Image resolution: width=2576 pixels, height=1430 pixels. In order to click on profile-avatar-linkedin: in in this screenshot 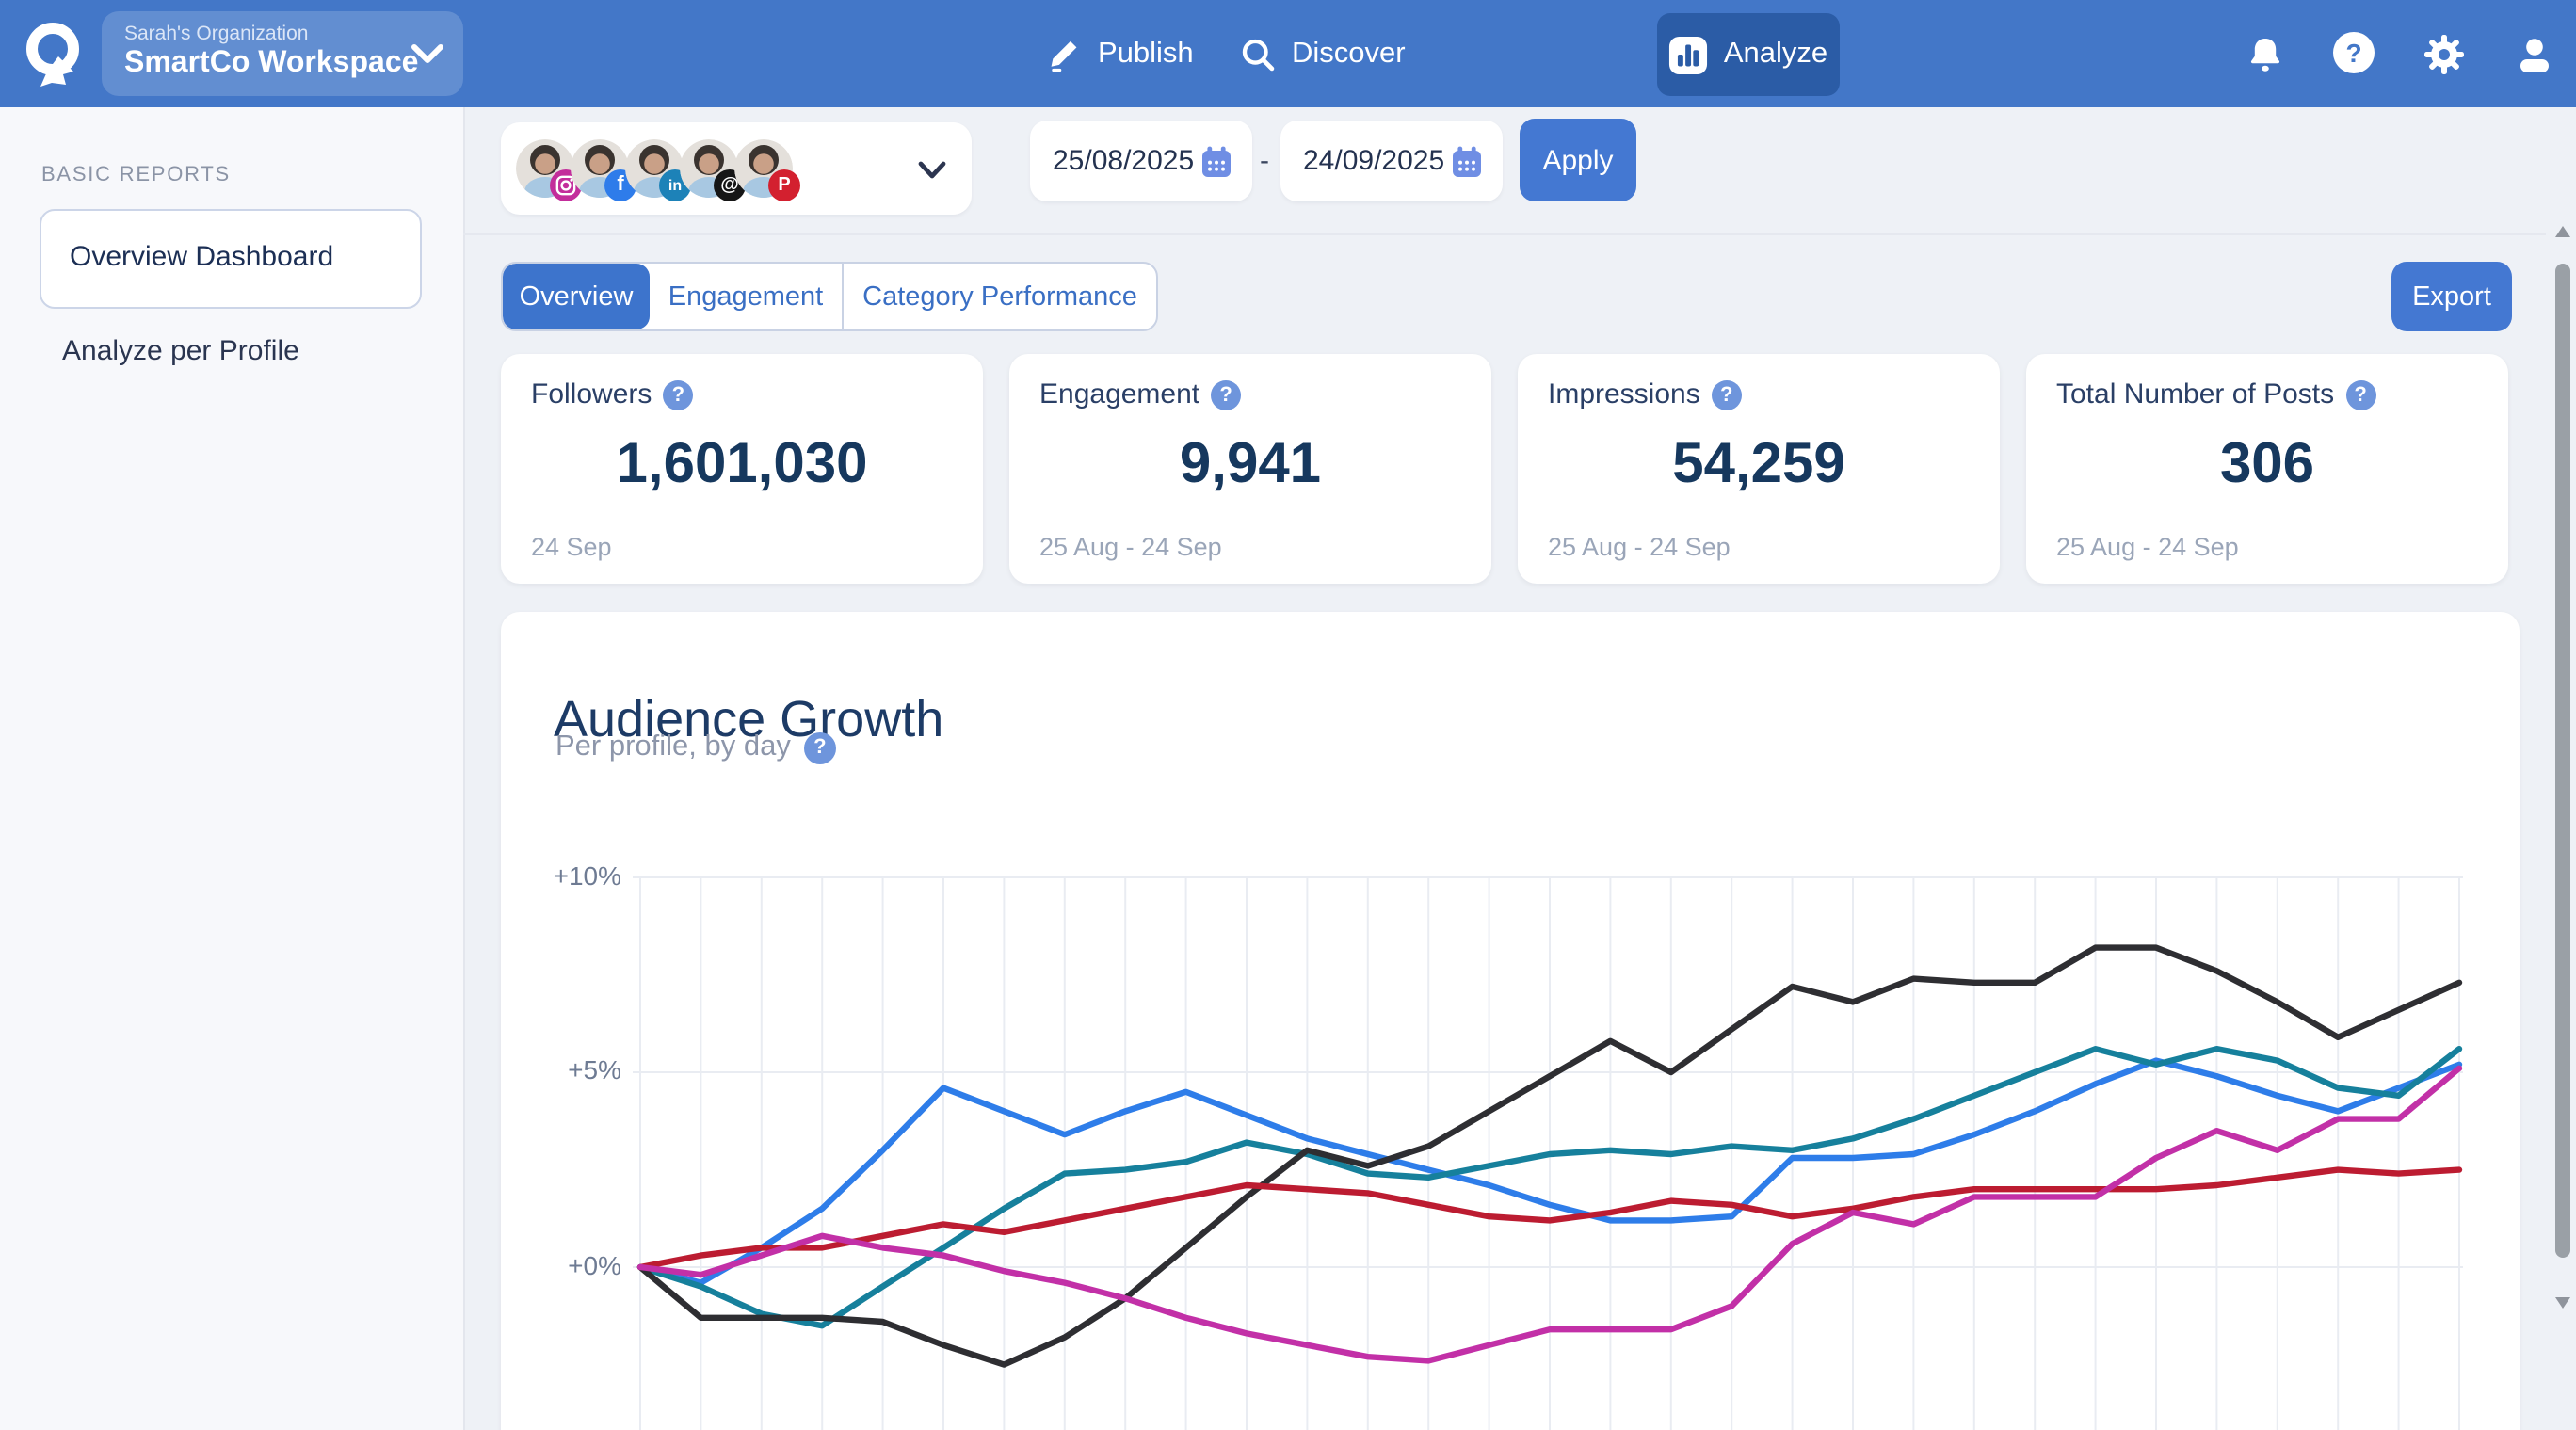, I will do `click(658, 170)`.